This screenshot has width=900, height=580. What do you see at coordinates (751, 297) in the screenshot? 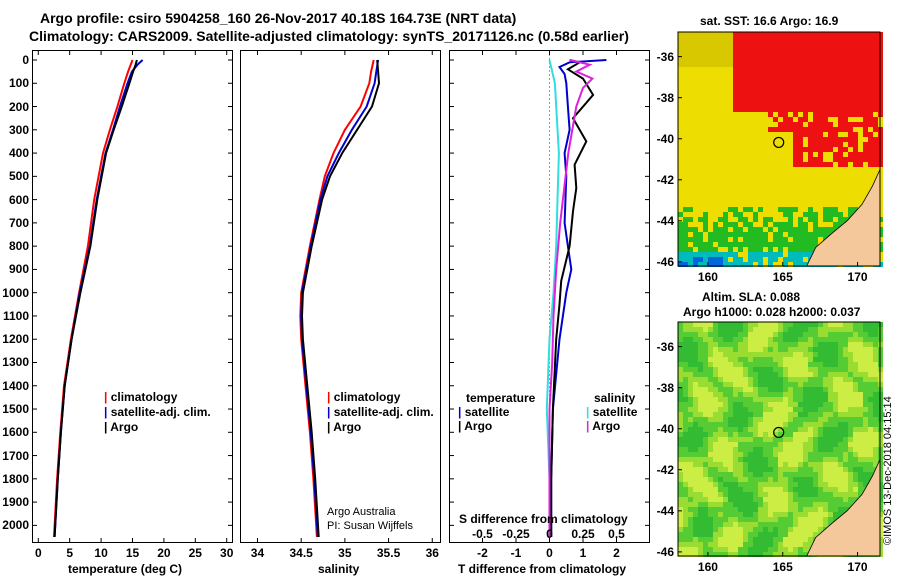
I see `sla-map-title-1: Altim. SLA: 0.088` at bounding box center [751, 297].